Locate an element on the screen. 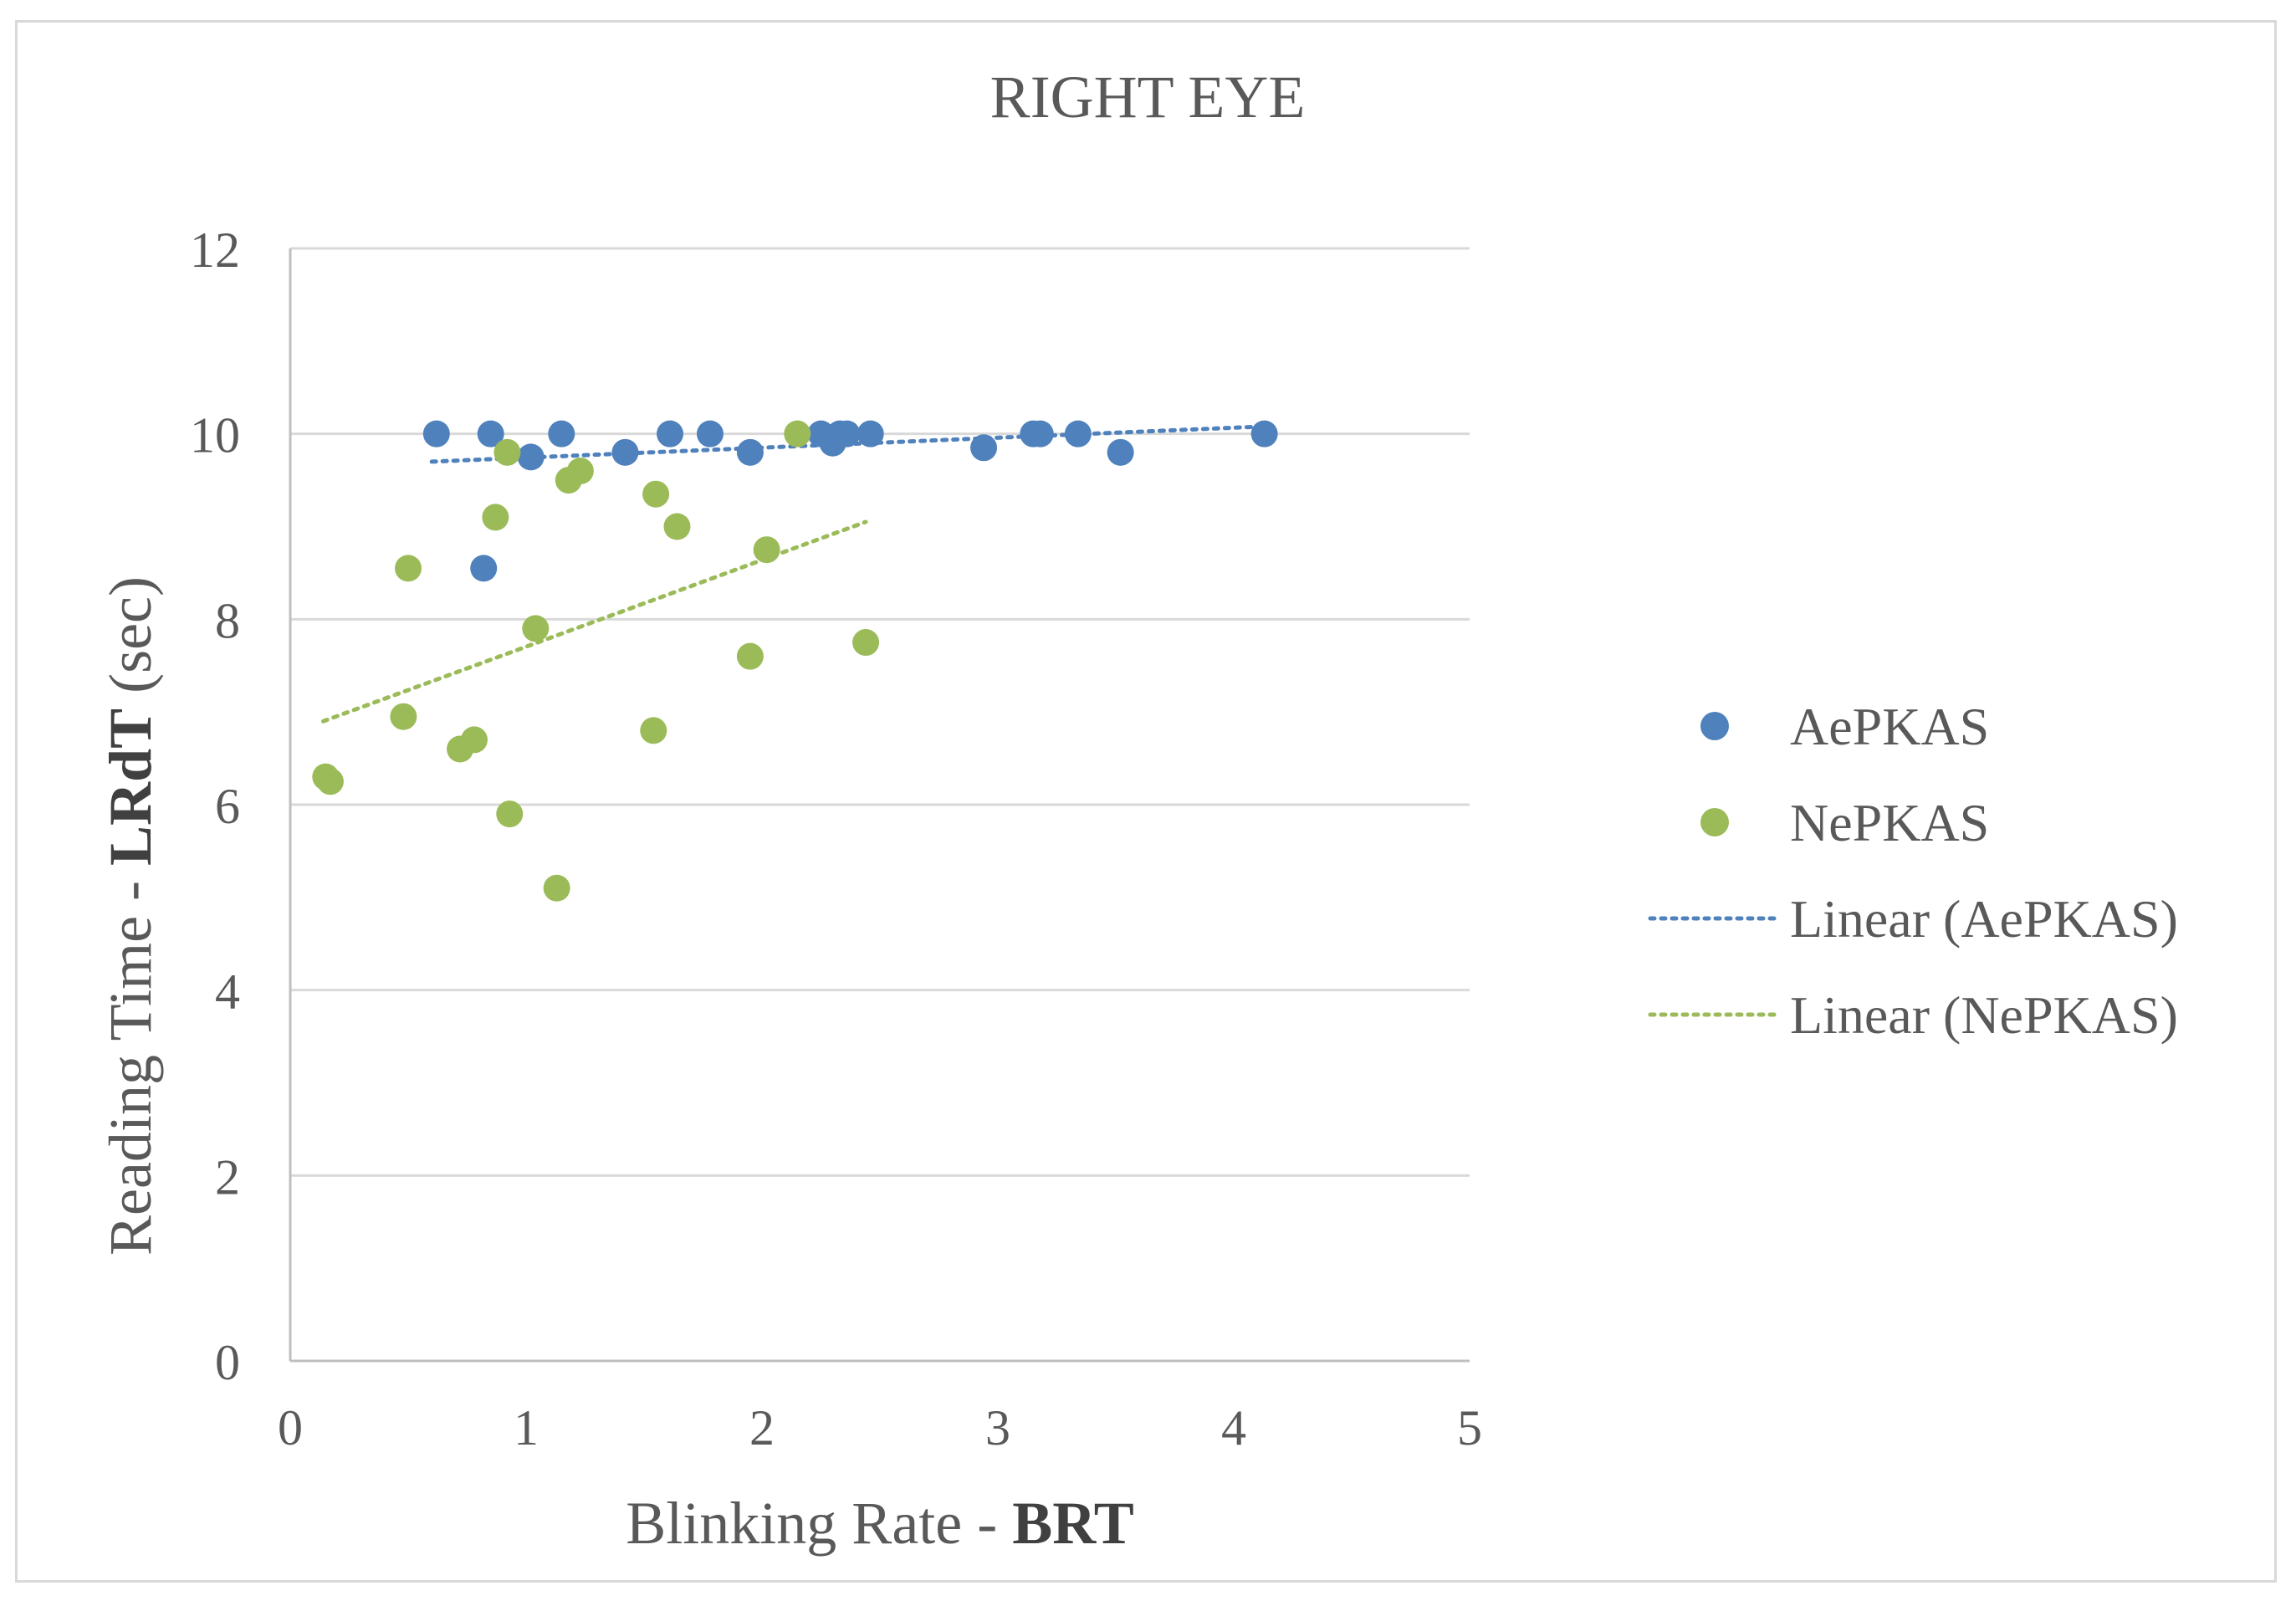  trendlines is located at coordinates (793, 574).